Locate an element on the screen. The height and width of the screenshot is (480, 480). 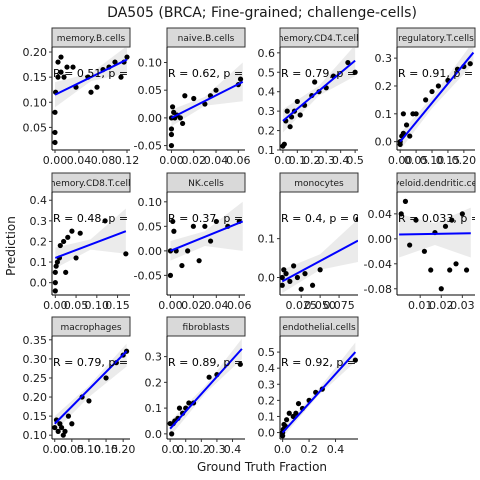
y-tick-label: 0.20 is located at coordinates (35, 52).